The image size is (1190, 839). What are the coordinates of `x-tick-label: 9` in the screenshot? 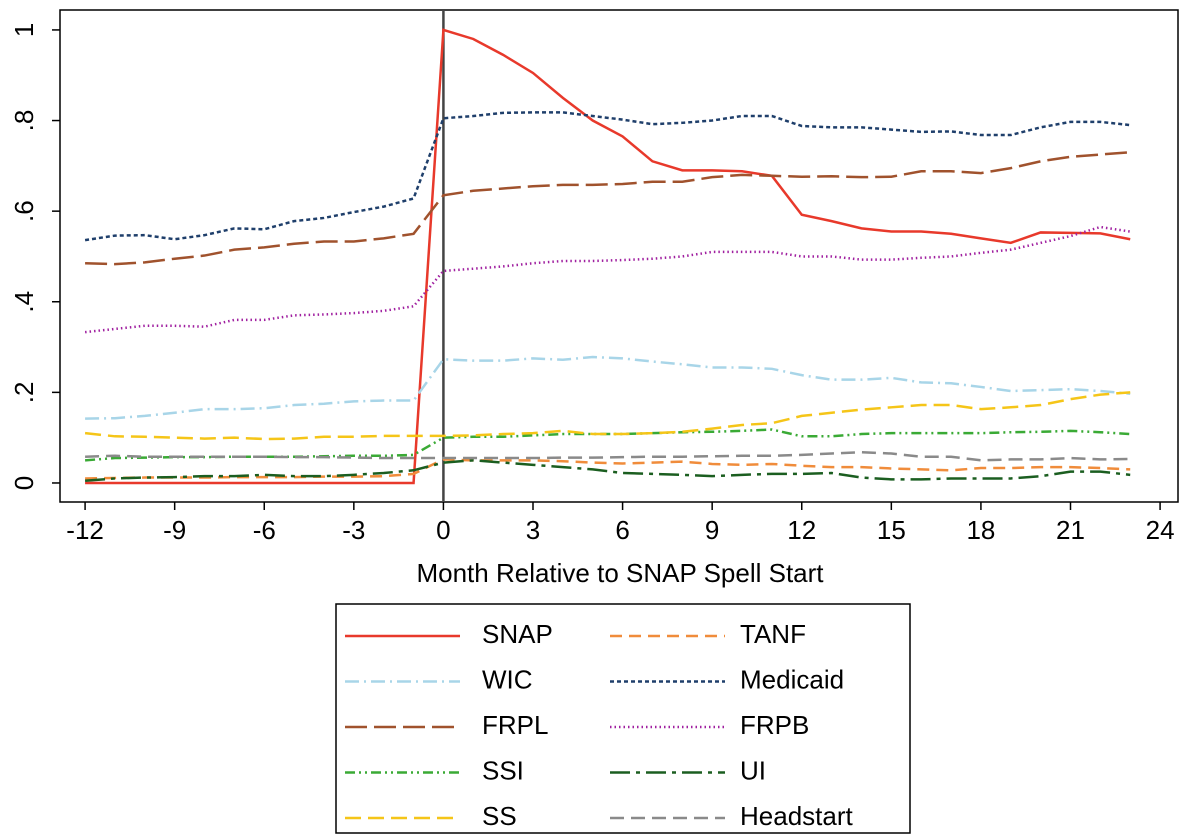 It's located at (712, 530).